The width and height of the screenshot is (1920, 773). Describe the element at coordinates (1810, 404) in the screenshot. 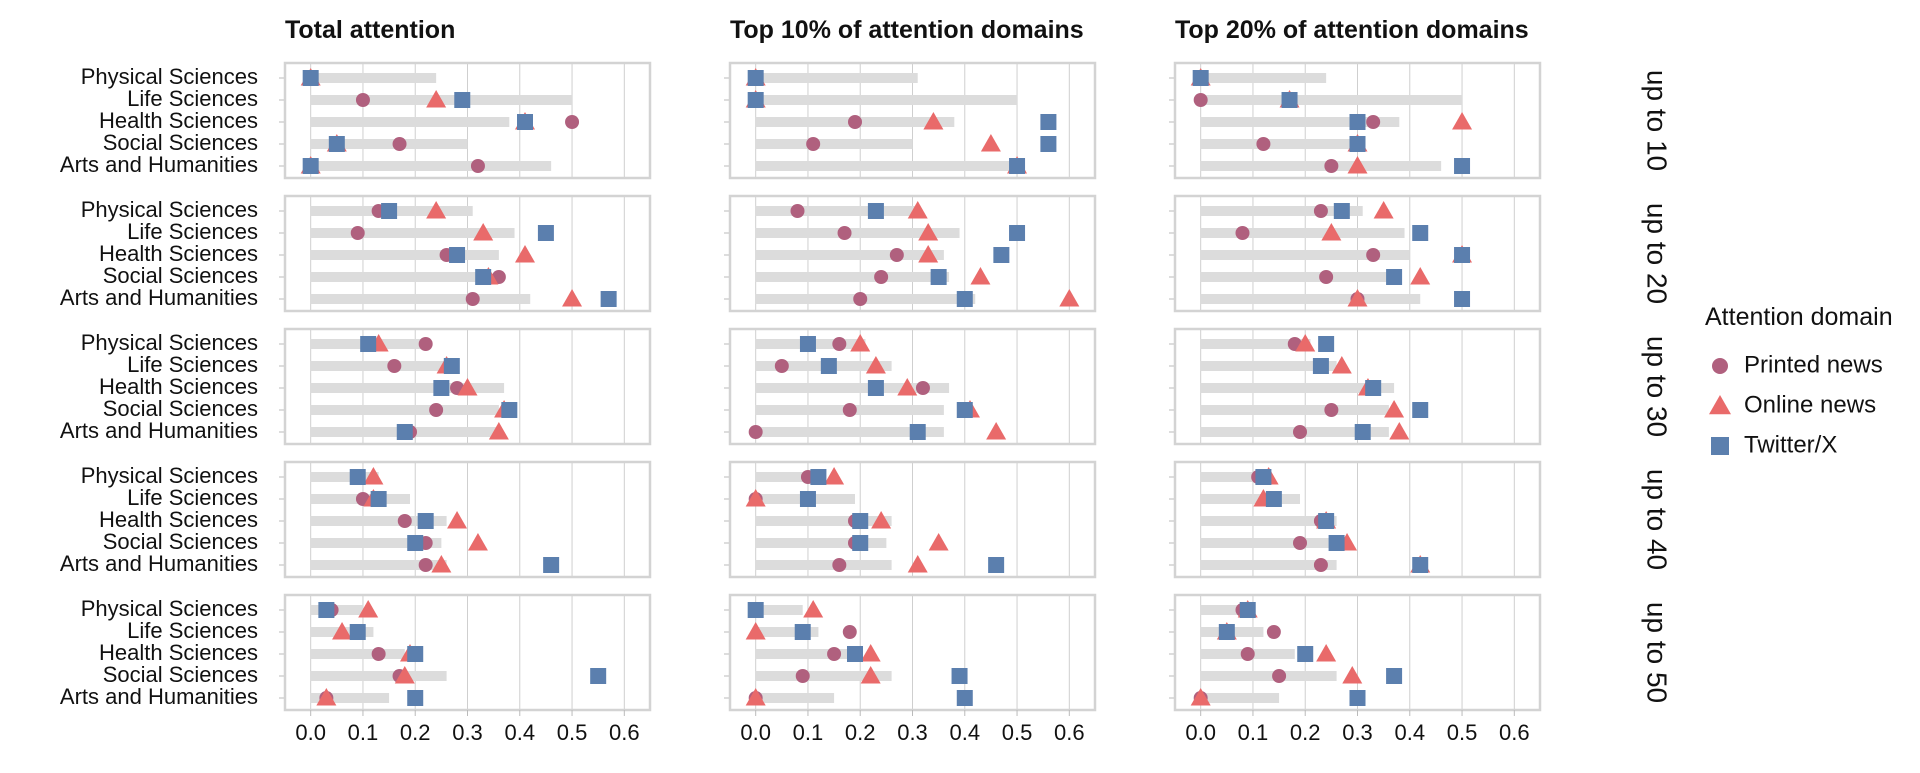

I see `legend-label: Online news` at that location.